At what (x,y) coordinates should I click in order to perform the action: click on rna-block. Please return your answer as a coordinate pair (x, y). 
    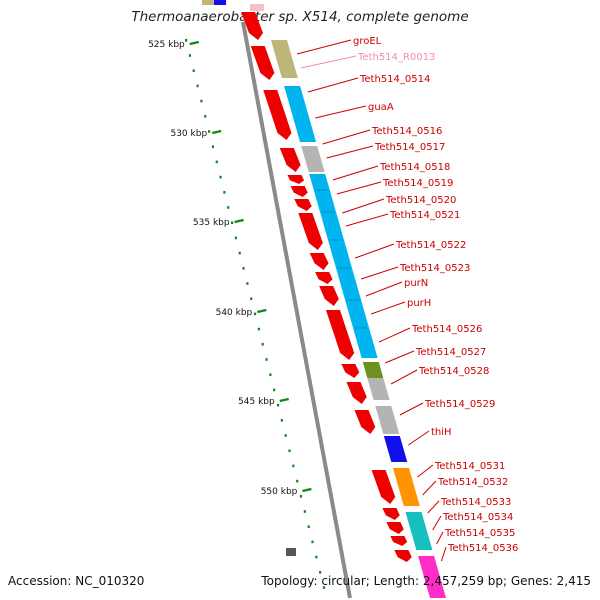
    Looking at the image, I should click on (257, 7).